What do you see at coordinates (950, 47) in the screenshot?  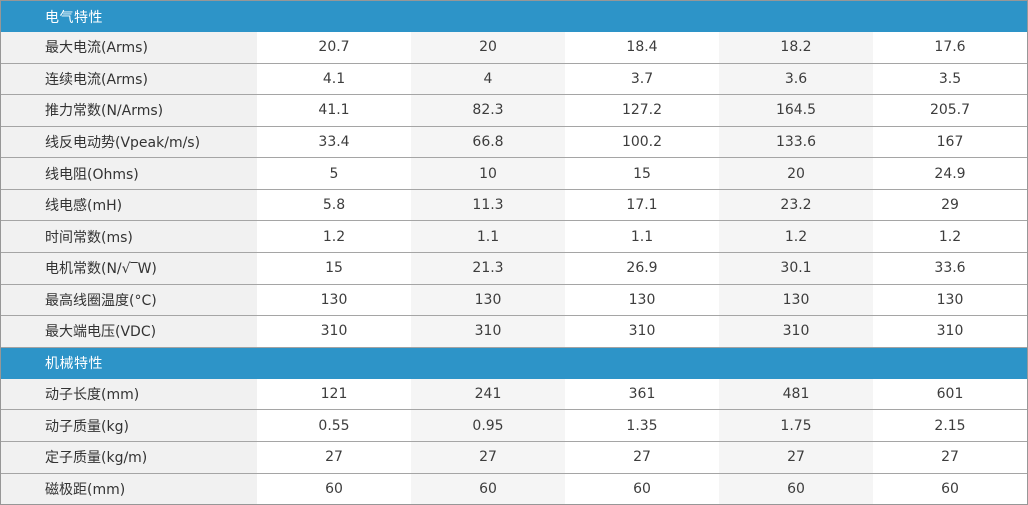 I see `spec-value: 17.6` at bounding box center [950, 47].